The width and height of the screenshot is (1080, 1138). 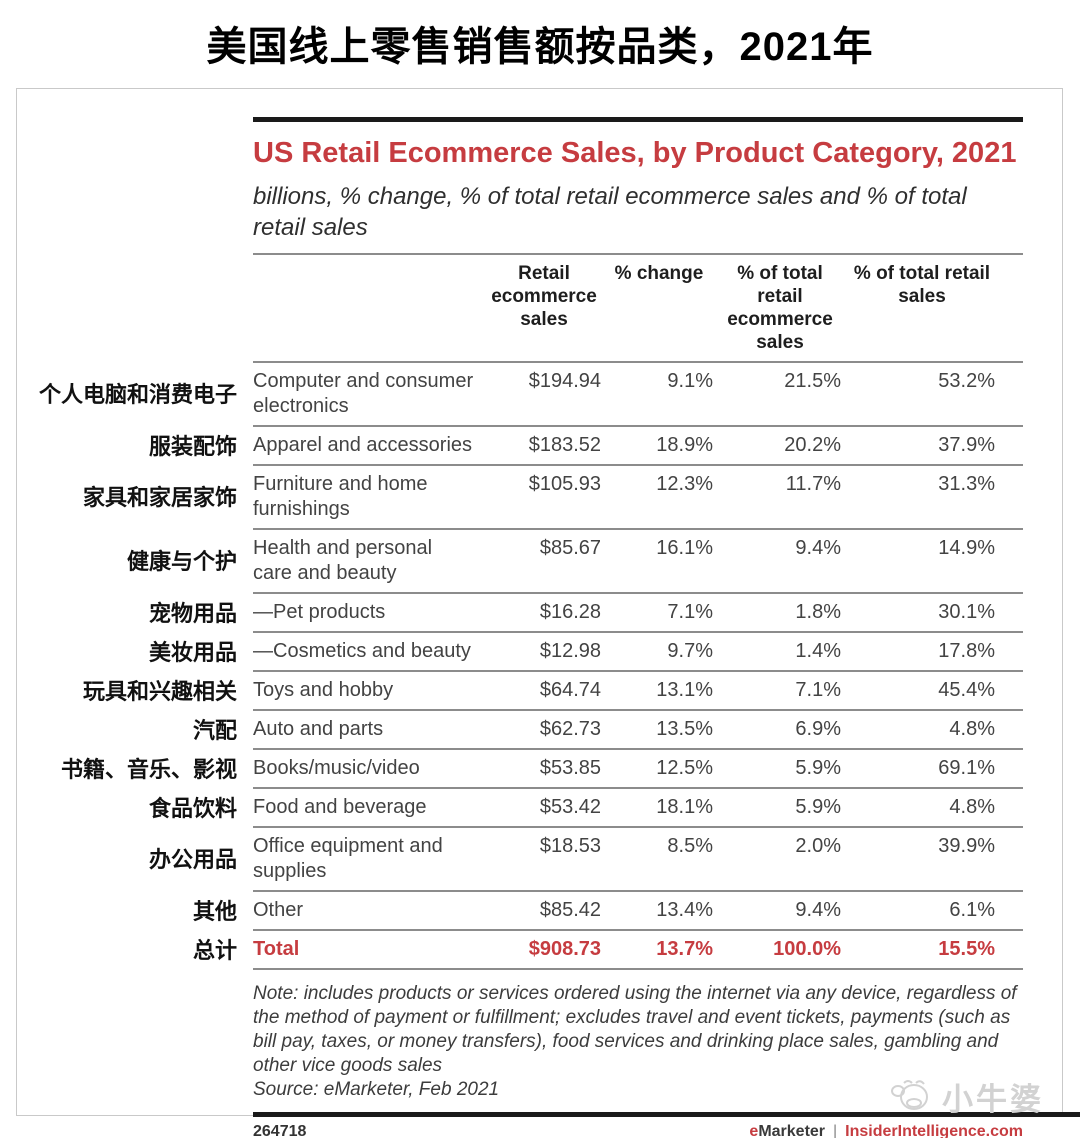 What do you see at coordinates (564, 445) in the screenshot?
I see `retail-ecommerce-sales-cell: $183.52` at bounding box center [564, 445].